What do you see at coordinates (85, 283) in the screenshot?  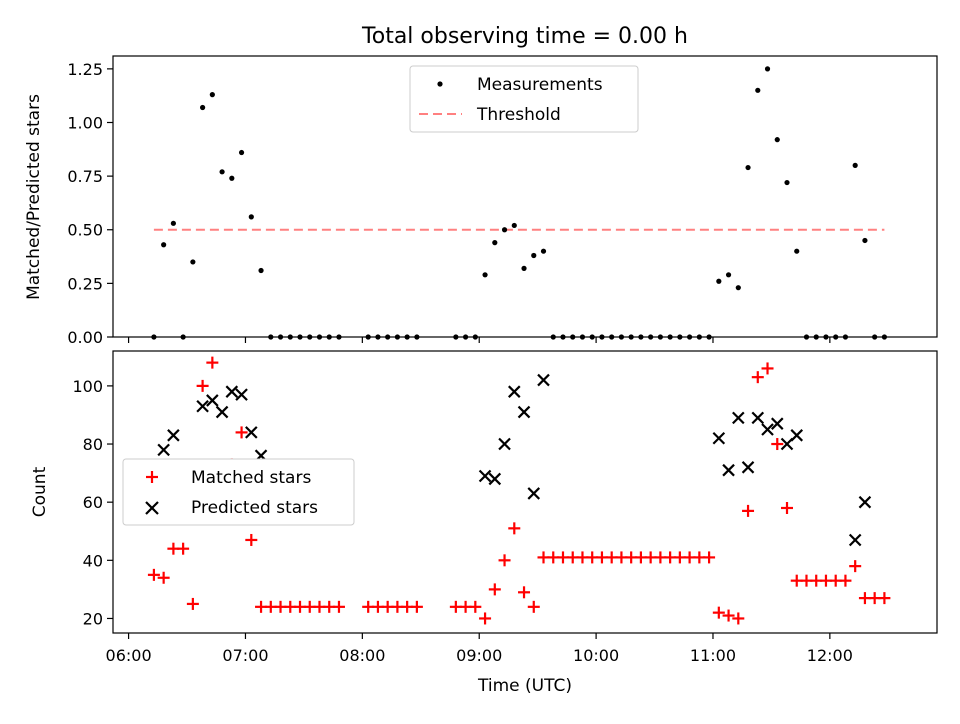 I see `top-y-tick-label: 0.25` at bounding box center [85, 283].